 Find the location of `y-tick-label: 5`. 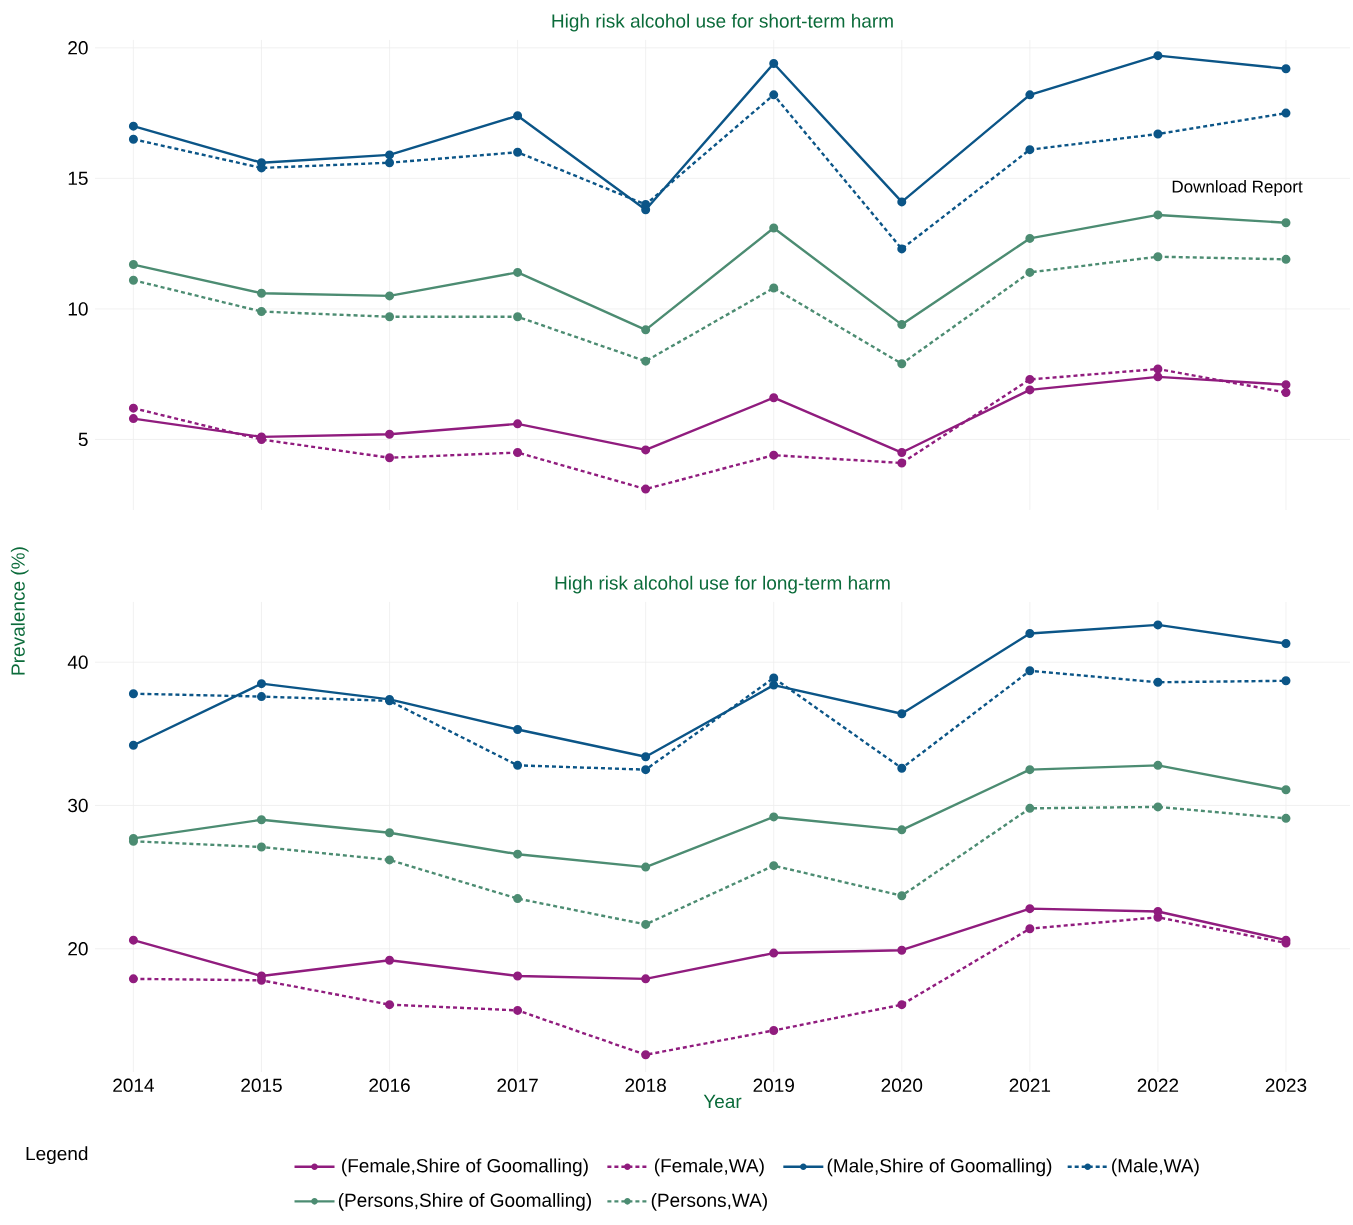

y-tick-label: 5 is located at coordinates (83, 439).